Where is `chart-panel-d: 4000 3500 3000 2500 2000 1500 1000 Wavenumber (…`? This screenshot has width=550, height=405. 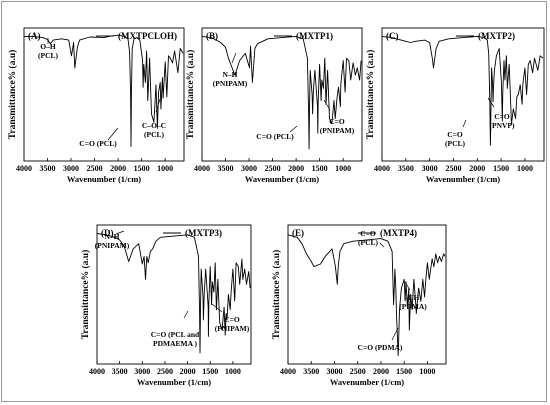 chart-panel-d: 4000 3500 3000 2500 2000 1500 1000 Wavenumber (… is located at coordinates (166, 305).